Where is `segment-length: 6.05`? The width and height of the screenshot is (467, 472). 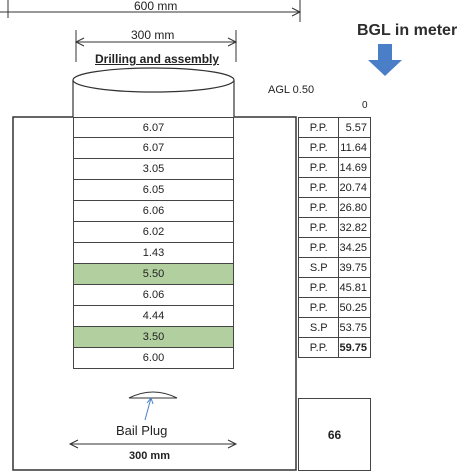
segment-length: 6.05 is located at coordinates (153, 190).